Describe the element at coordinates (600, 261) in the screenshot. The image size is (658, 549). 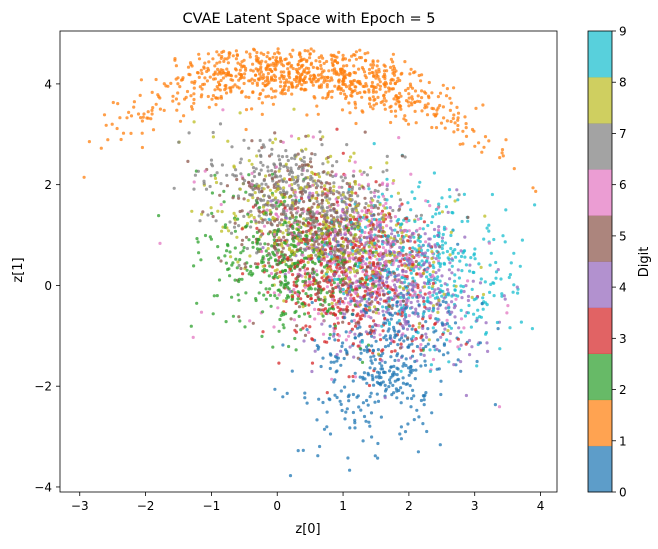
I see `colorbar-frame` at that location.